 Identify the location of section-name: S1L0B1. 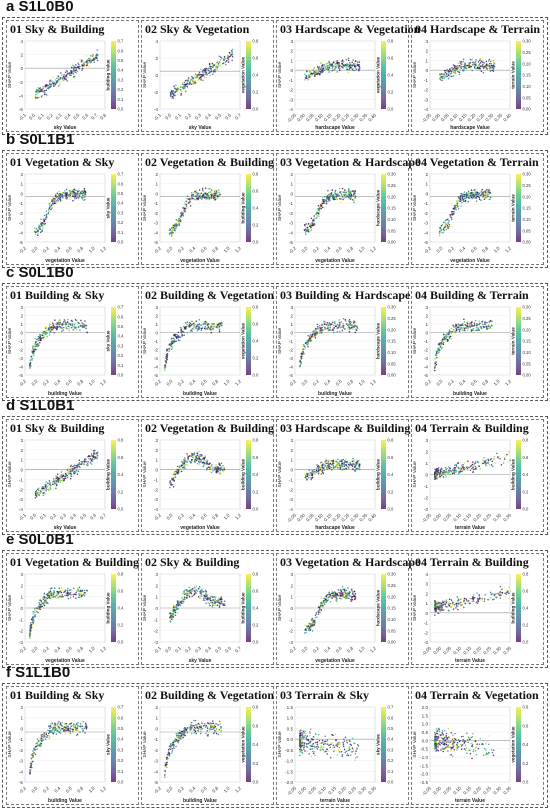
(46, 405).